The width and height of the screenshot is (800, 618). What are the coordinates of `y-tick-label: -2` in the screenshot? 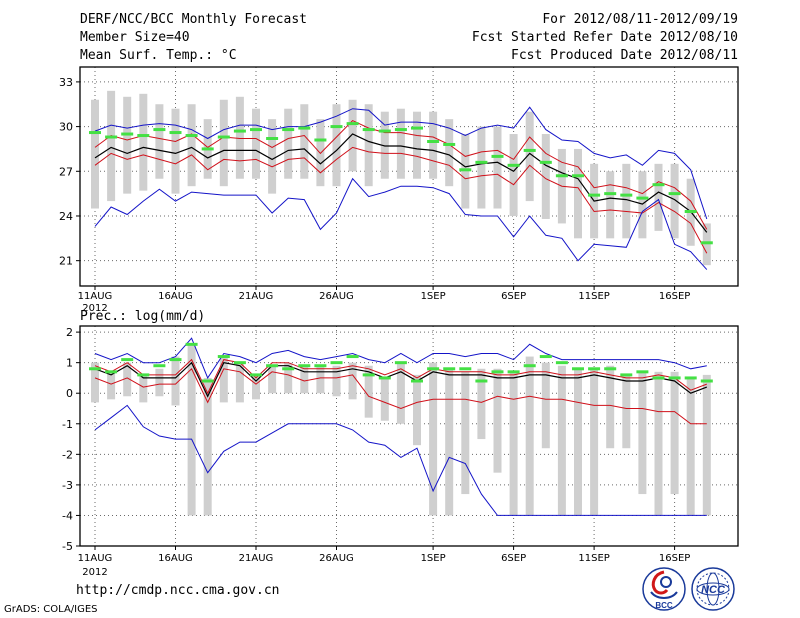 It's located at (67, 454).